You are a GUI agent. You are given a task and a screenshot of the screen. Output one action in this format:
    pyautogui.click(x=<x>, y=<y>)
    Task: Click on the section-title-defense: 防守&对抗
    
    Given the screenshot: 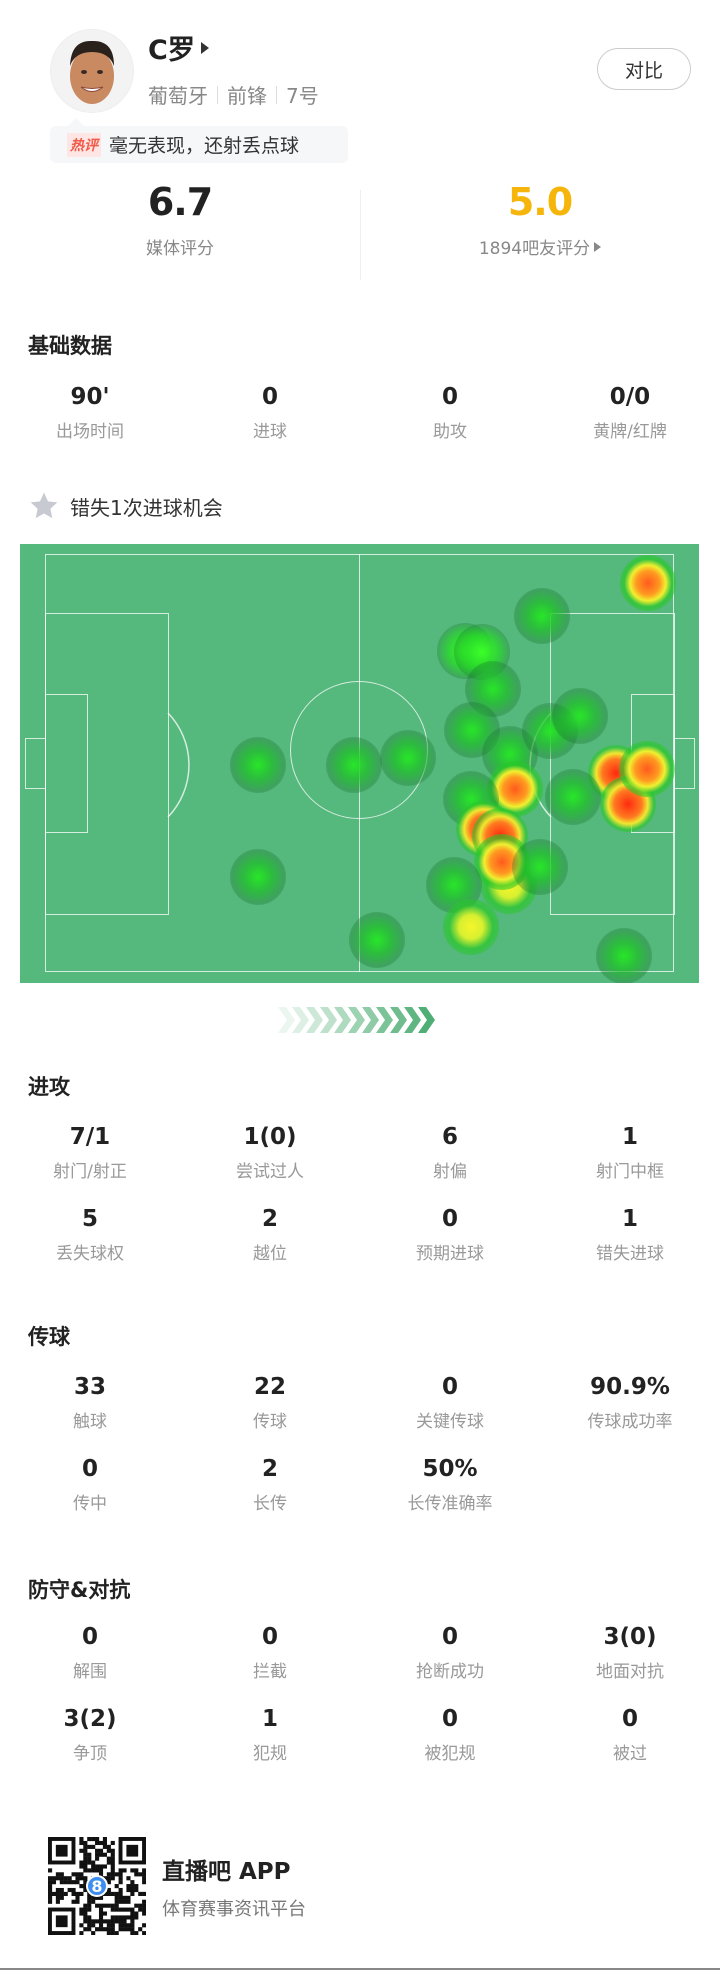 What is the action you would take?
    pyautogui.click(x=79, y=1590)
    